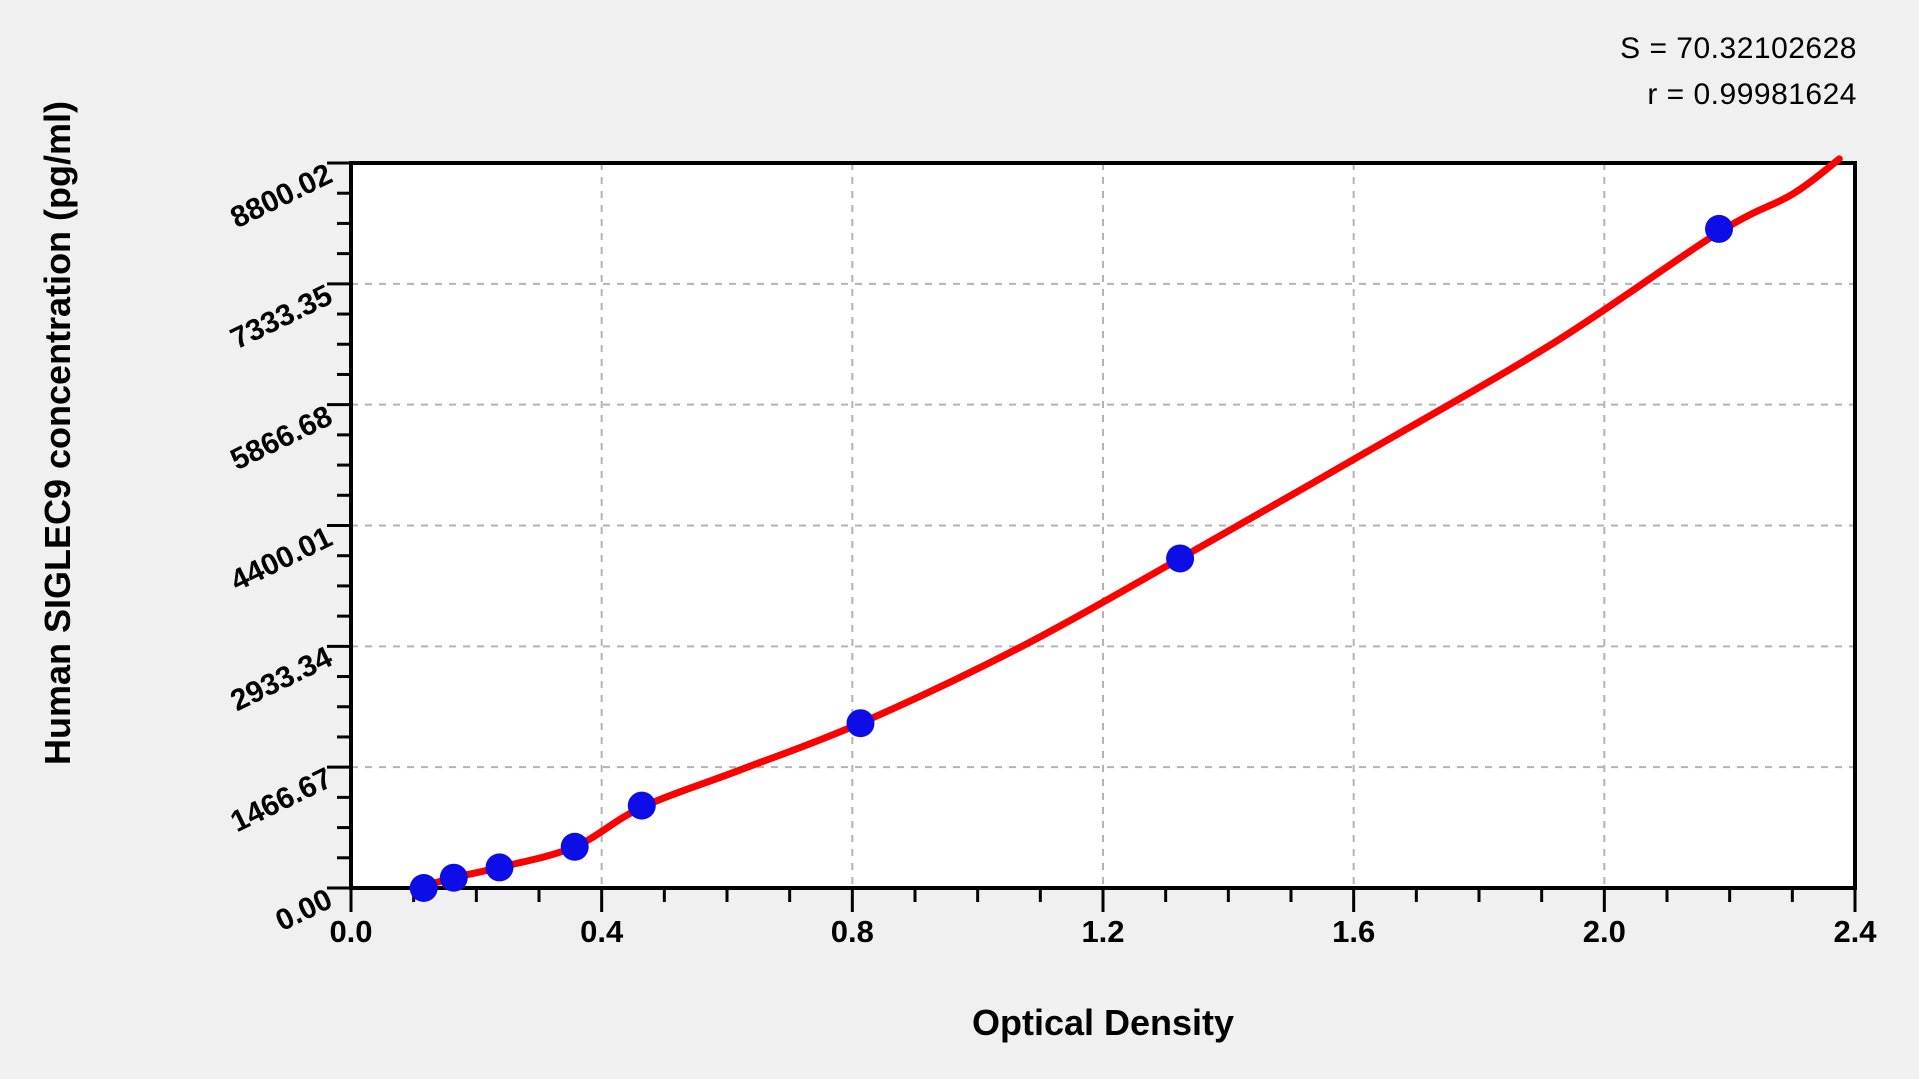 The height and width of the screenshot is (1079, 1919). What do you see at coordinates (1103, 931) in the screenshot?
I see `x-tick-label: 1.2` at bounding box center [1103, 931].